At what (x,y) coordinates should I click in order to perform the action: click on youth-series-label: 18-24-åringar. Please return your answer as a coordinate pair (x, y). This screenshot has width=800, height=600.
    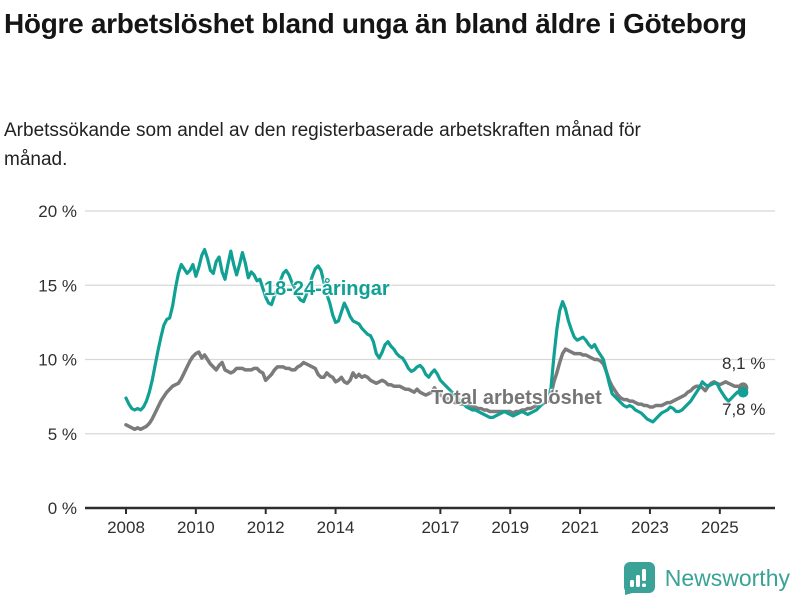
    Looking at the image, I should click on (327, 289).